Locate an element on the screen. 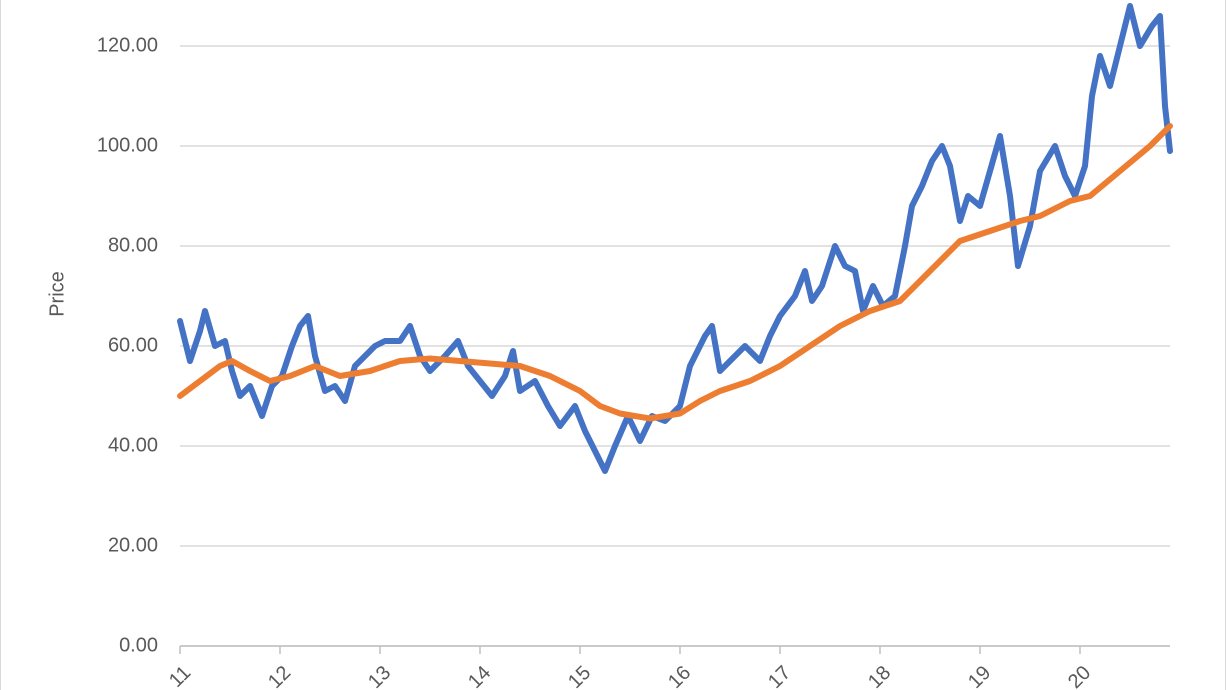  y-axis-title: Price is located at coordinates (57, 294).